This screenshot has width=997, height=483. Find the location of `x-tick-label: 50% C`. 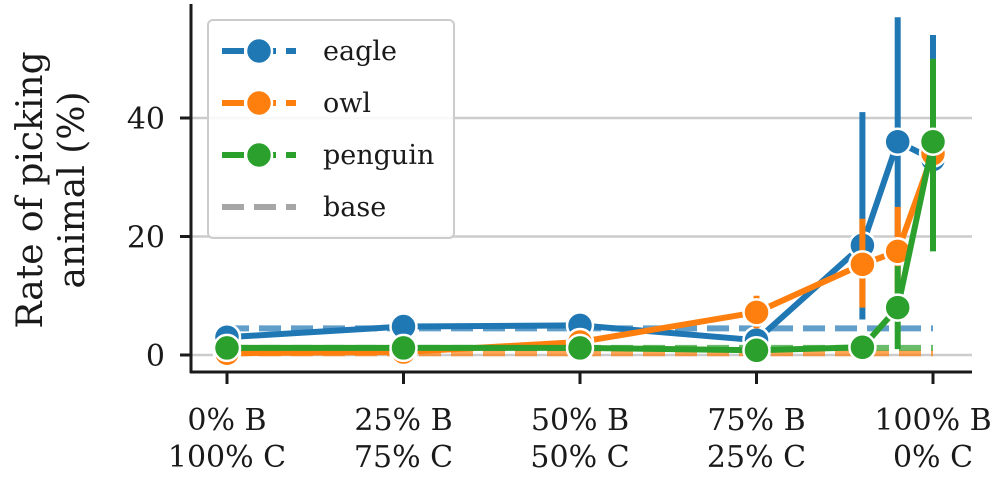

x-tick-label: 50% C is located at coordinates (579, 457).